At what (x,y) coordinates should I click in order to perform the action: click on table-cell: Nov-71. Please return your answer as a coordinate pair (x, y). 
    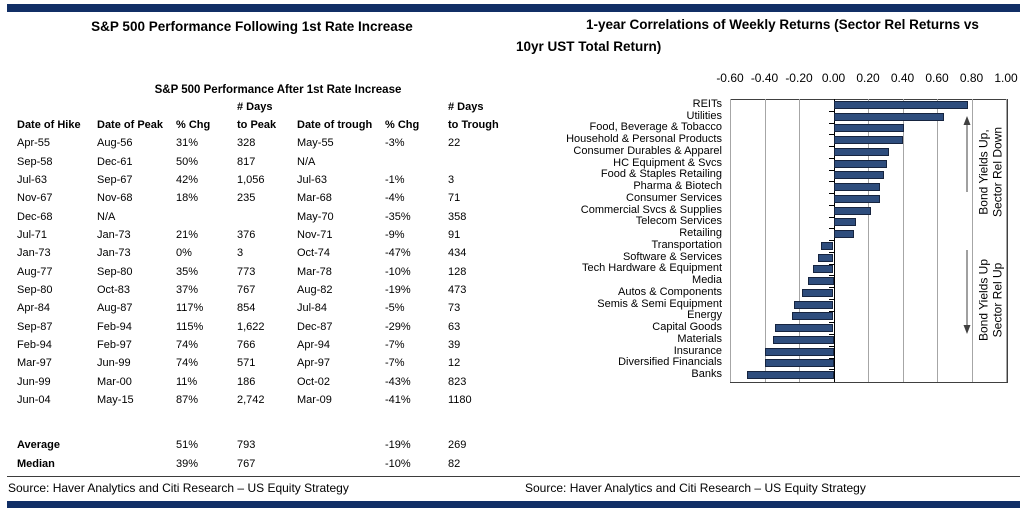
    Looking at the image, I should click on (315, 234).